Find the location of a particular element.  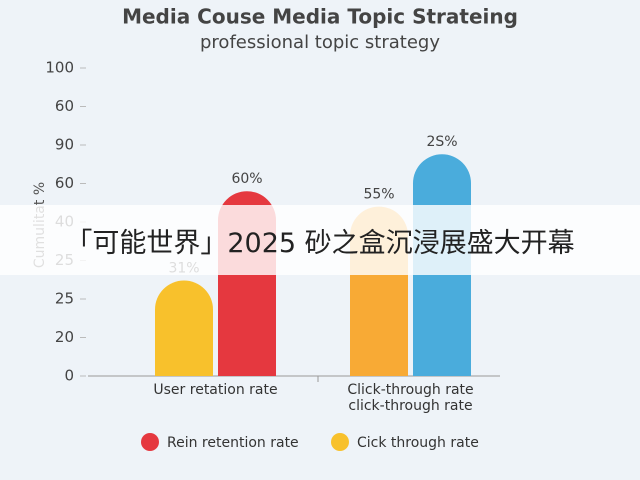

chart-subtitle: professional topic strategy is located at coordinates (320, 42).